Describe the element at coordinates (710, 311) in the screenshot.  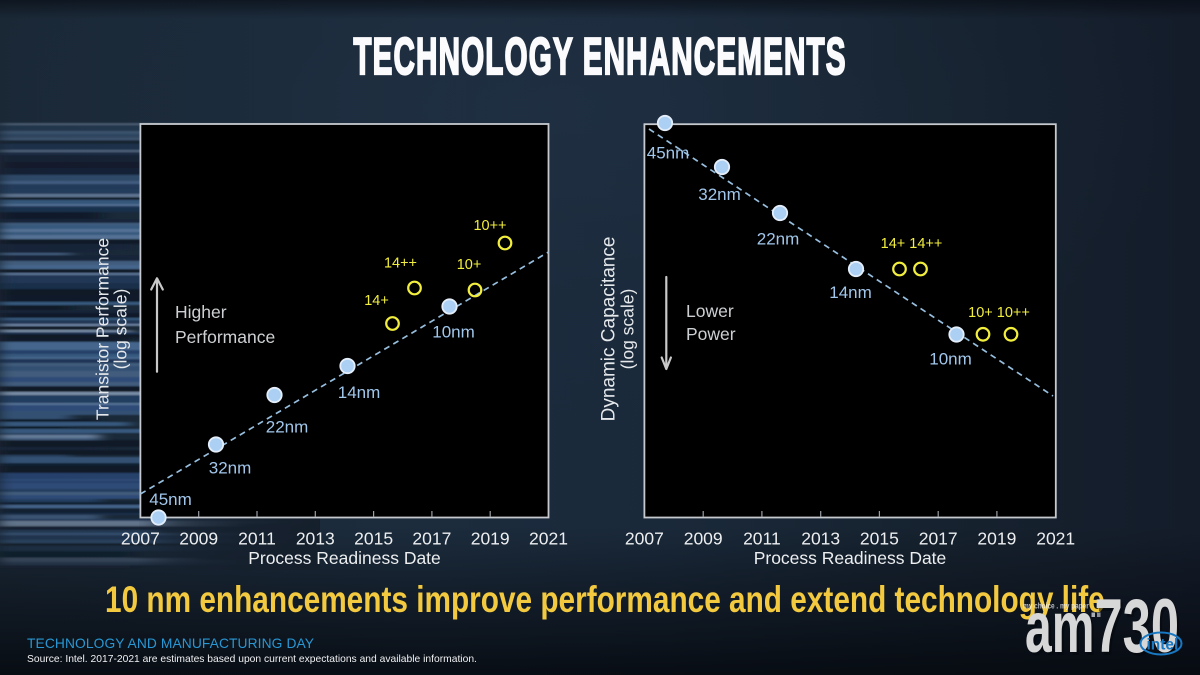
I see `svg-text: Lower` at that location.